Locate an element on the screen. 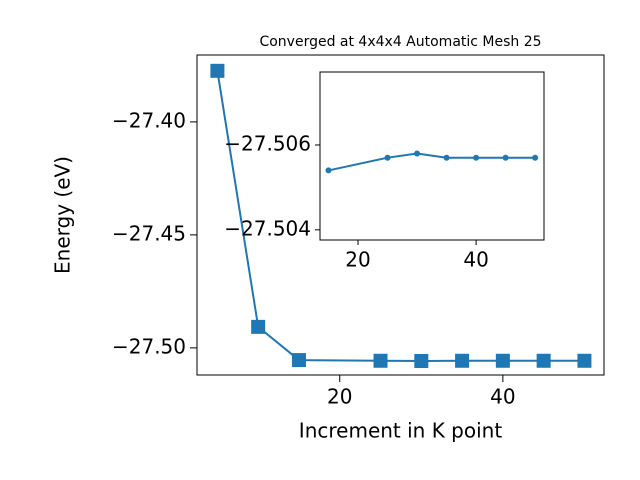 This screenshot has height=480, width=640. y-tick-label: −27.506 is located at coordinates (267, 143).